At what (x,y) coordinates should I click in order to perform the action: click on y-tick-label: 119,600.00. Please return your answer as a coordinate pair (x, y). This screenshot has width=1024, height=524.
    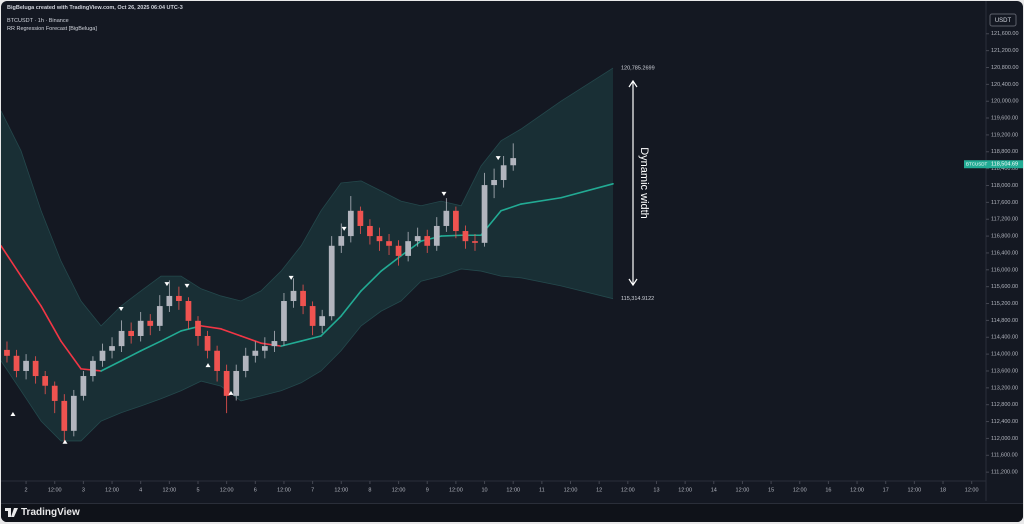
    Looking at the image, I should click on (1004, 119).